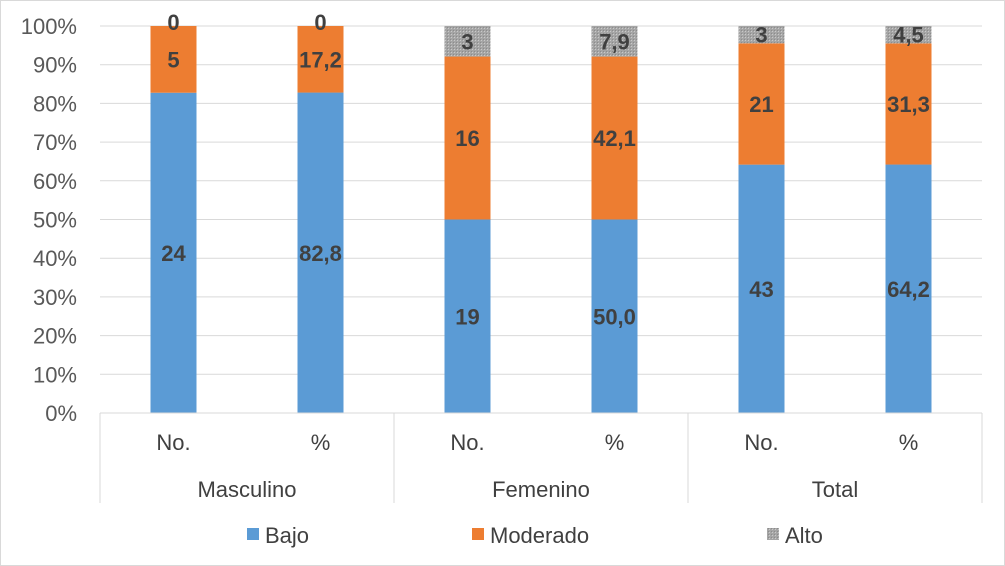 The image size is (1005, 566). What do you see at coordinates (804, 535) in the screenshot?
I see `legend-label: Alto` at bounding box center [804, 535].